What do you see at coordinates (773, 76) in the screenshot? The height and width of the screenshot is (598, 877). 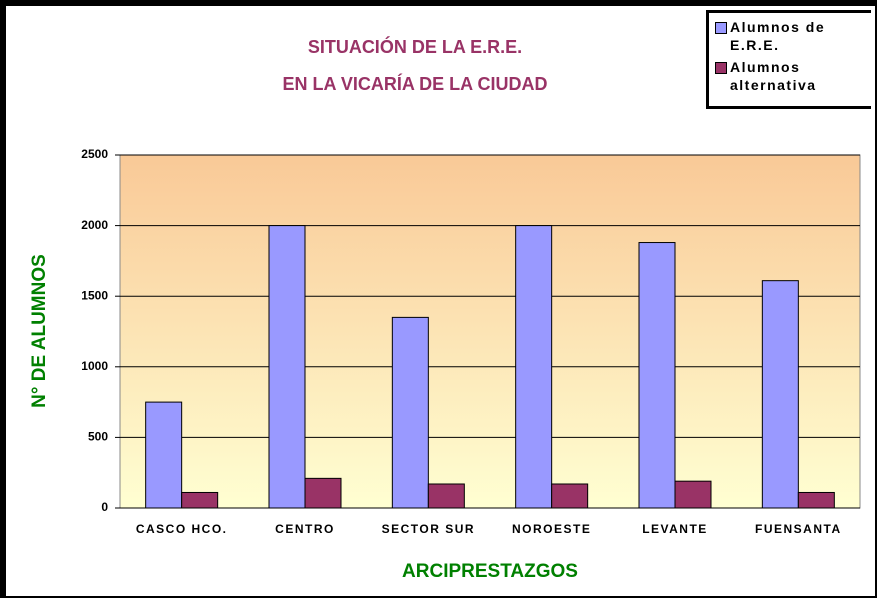 I see `legend-label: Alumnos alternativa` at bounding box center [773, 76].